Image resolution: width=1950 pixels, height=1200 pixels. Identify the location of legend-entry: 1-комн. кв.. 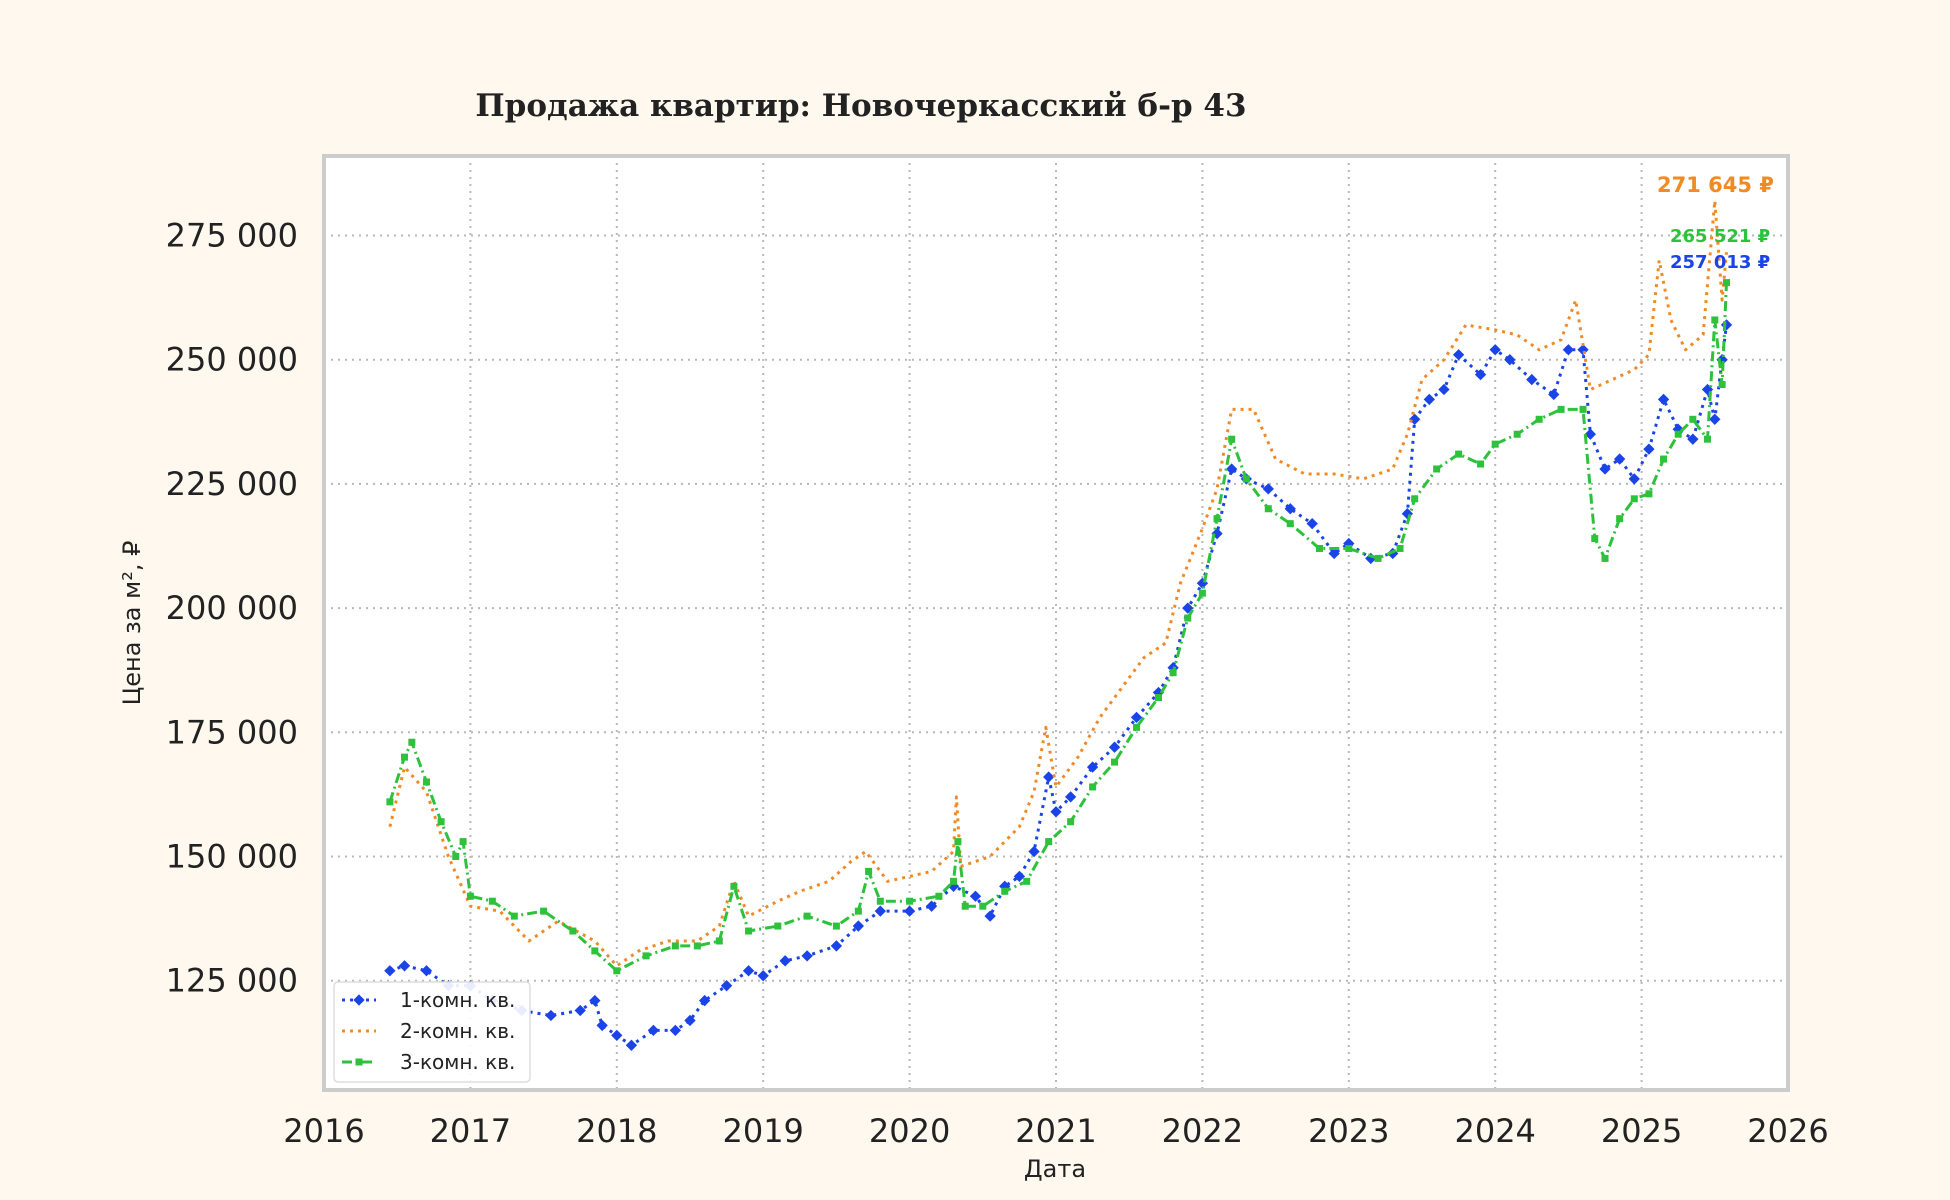
(428, 1000).